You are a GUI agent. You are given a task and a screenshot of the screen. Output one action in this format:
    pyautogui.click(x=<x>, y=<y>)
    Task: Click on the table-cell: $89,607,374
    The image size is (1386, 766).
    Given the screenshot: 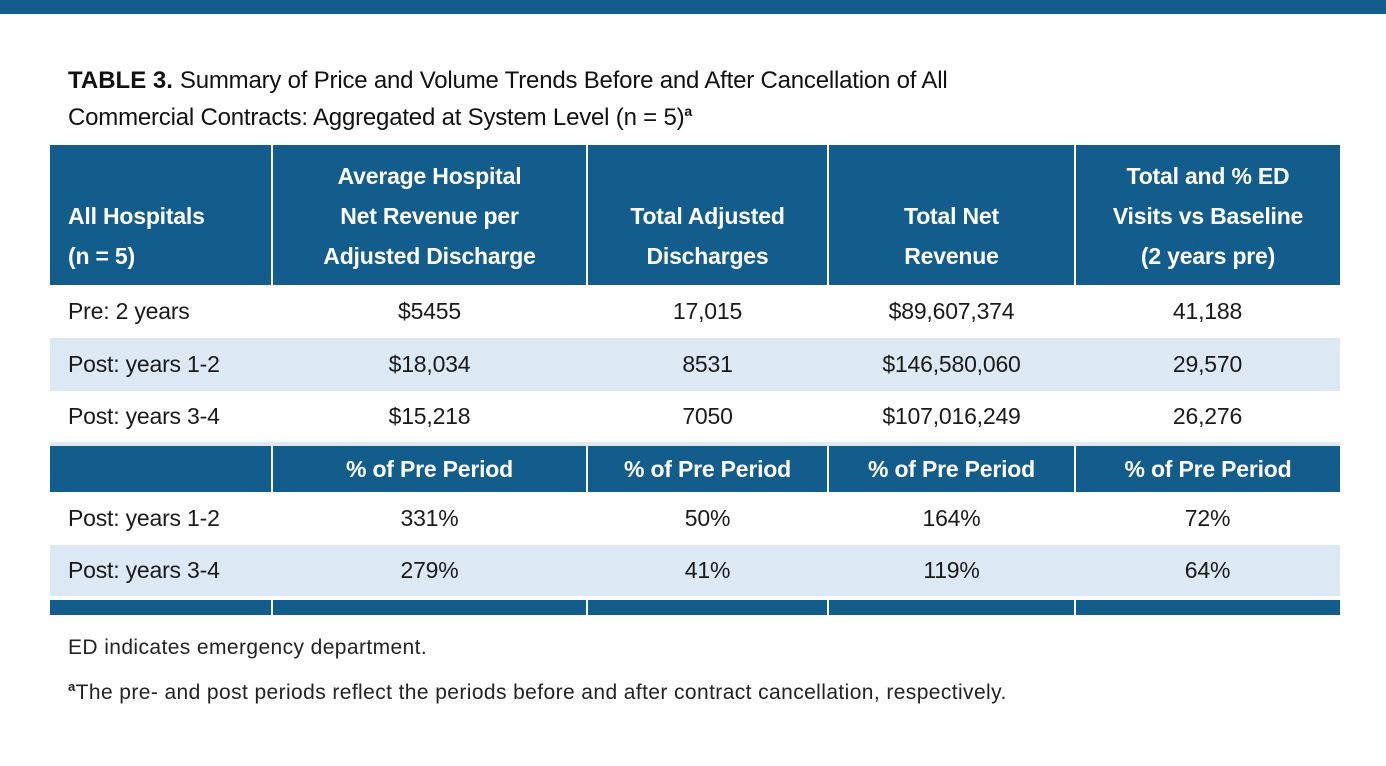 What is the action you would take?
    pyautogui.click(x=951, y=311)
    